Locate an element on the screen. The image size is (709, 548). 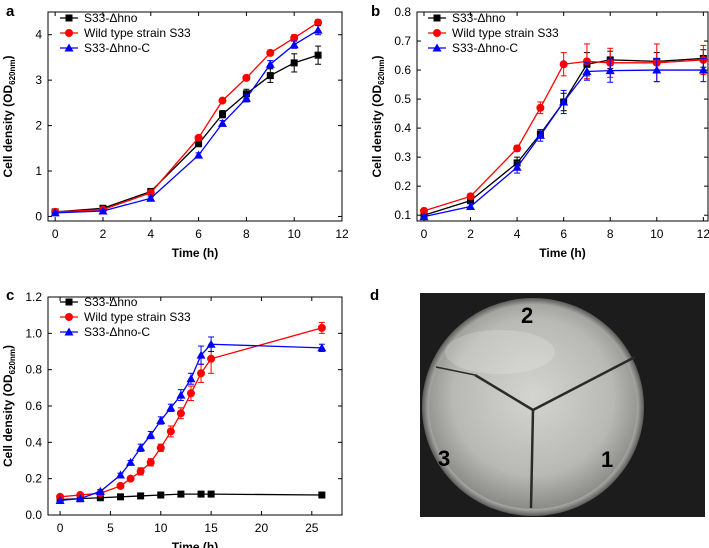
panel-letter-c: c is located at coordinates (10, 295).